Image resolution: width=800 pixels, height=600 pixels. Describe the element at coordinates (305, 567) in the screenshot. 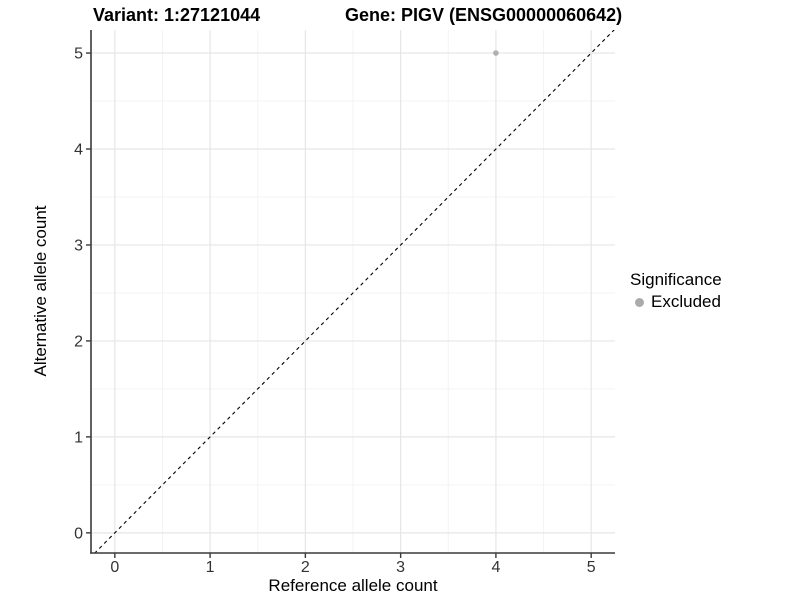

I see `x-axis-tick-label: 2` at that location.